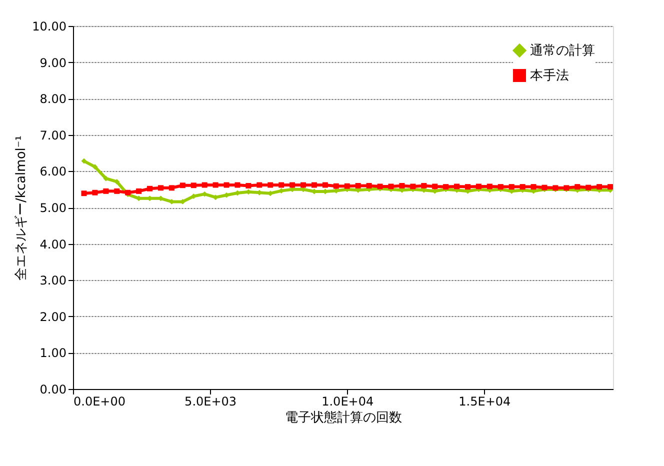 The width and height of the screenshot is (664, 466). Describe the element at coordinates (484, 401) in the screenshot. I see `x-tick-label: 1.5E+04` at that location.